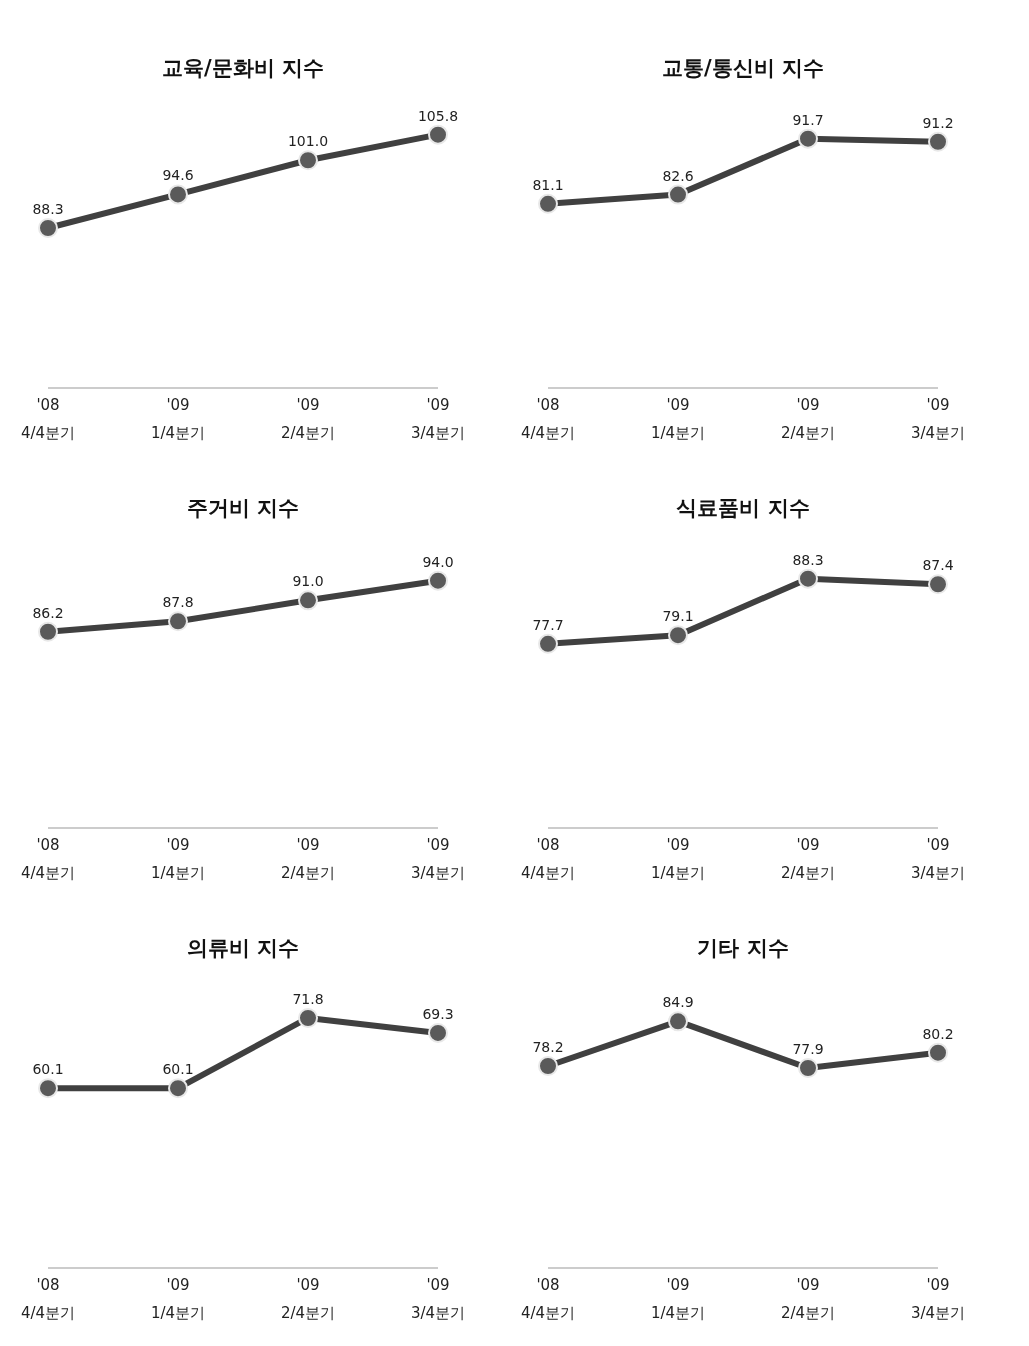 This screenshot has width=1029, height=1346. What do you see at coordinates (938, 1033) in the screenshot?
I see `data-label: 80.2` at bounding box center [938, 1033].